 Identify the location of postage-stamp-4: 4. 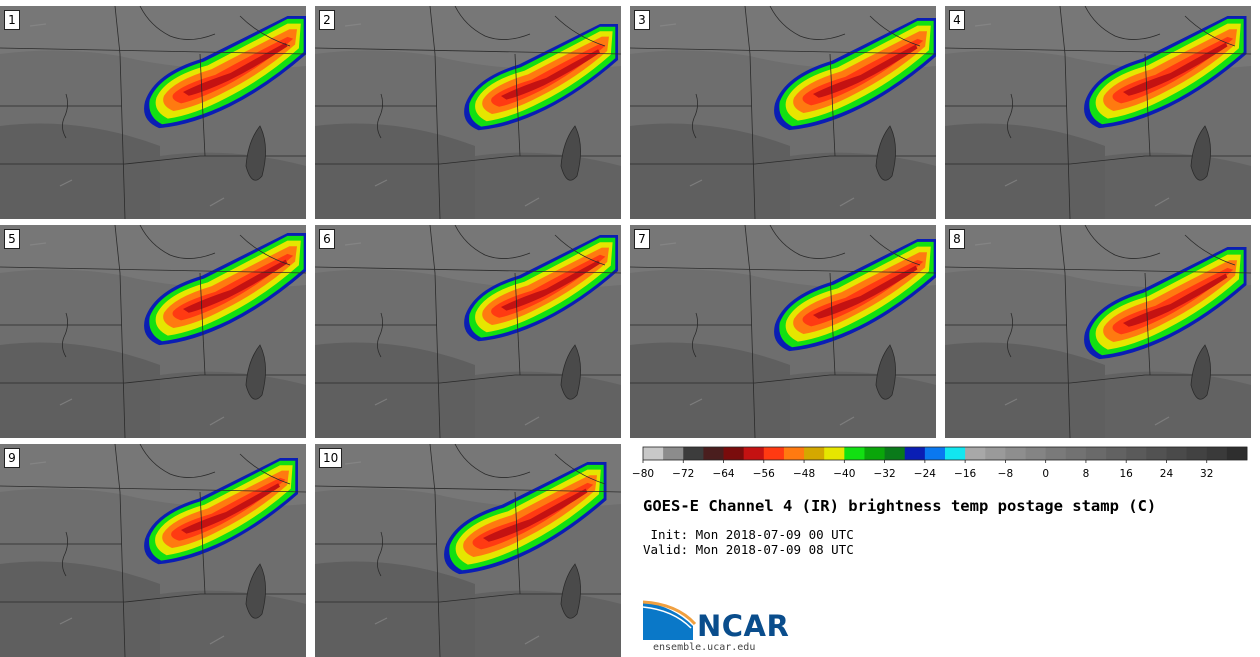
(1098, 112).